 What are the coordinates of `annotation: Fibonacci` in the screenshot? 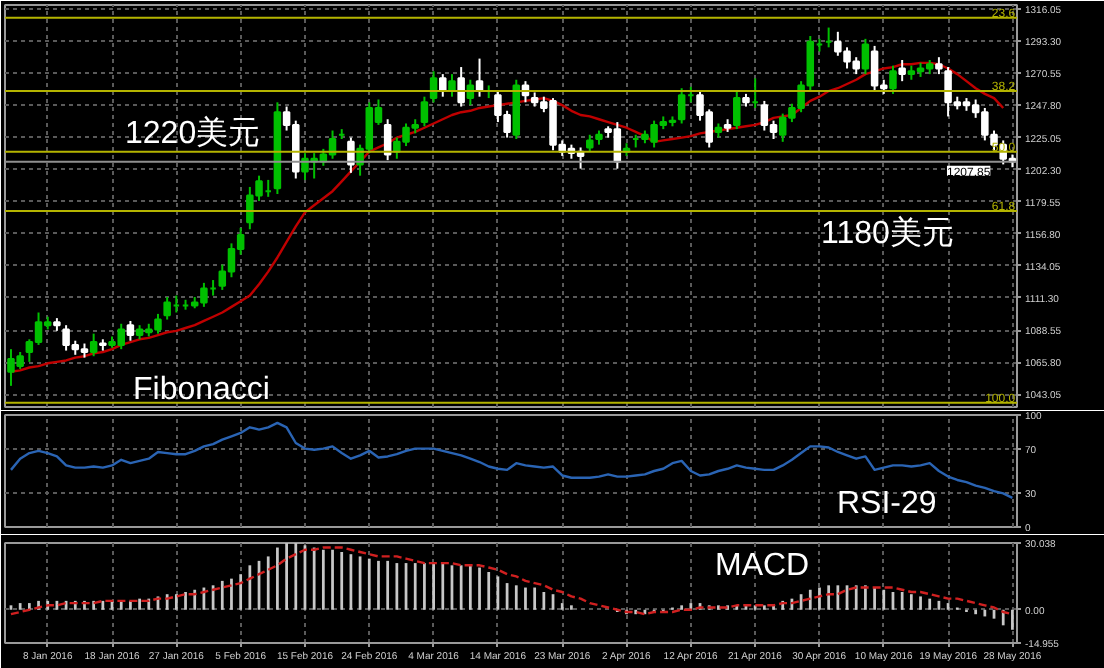 It's located at (201, 390).